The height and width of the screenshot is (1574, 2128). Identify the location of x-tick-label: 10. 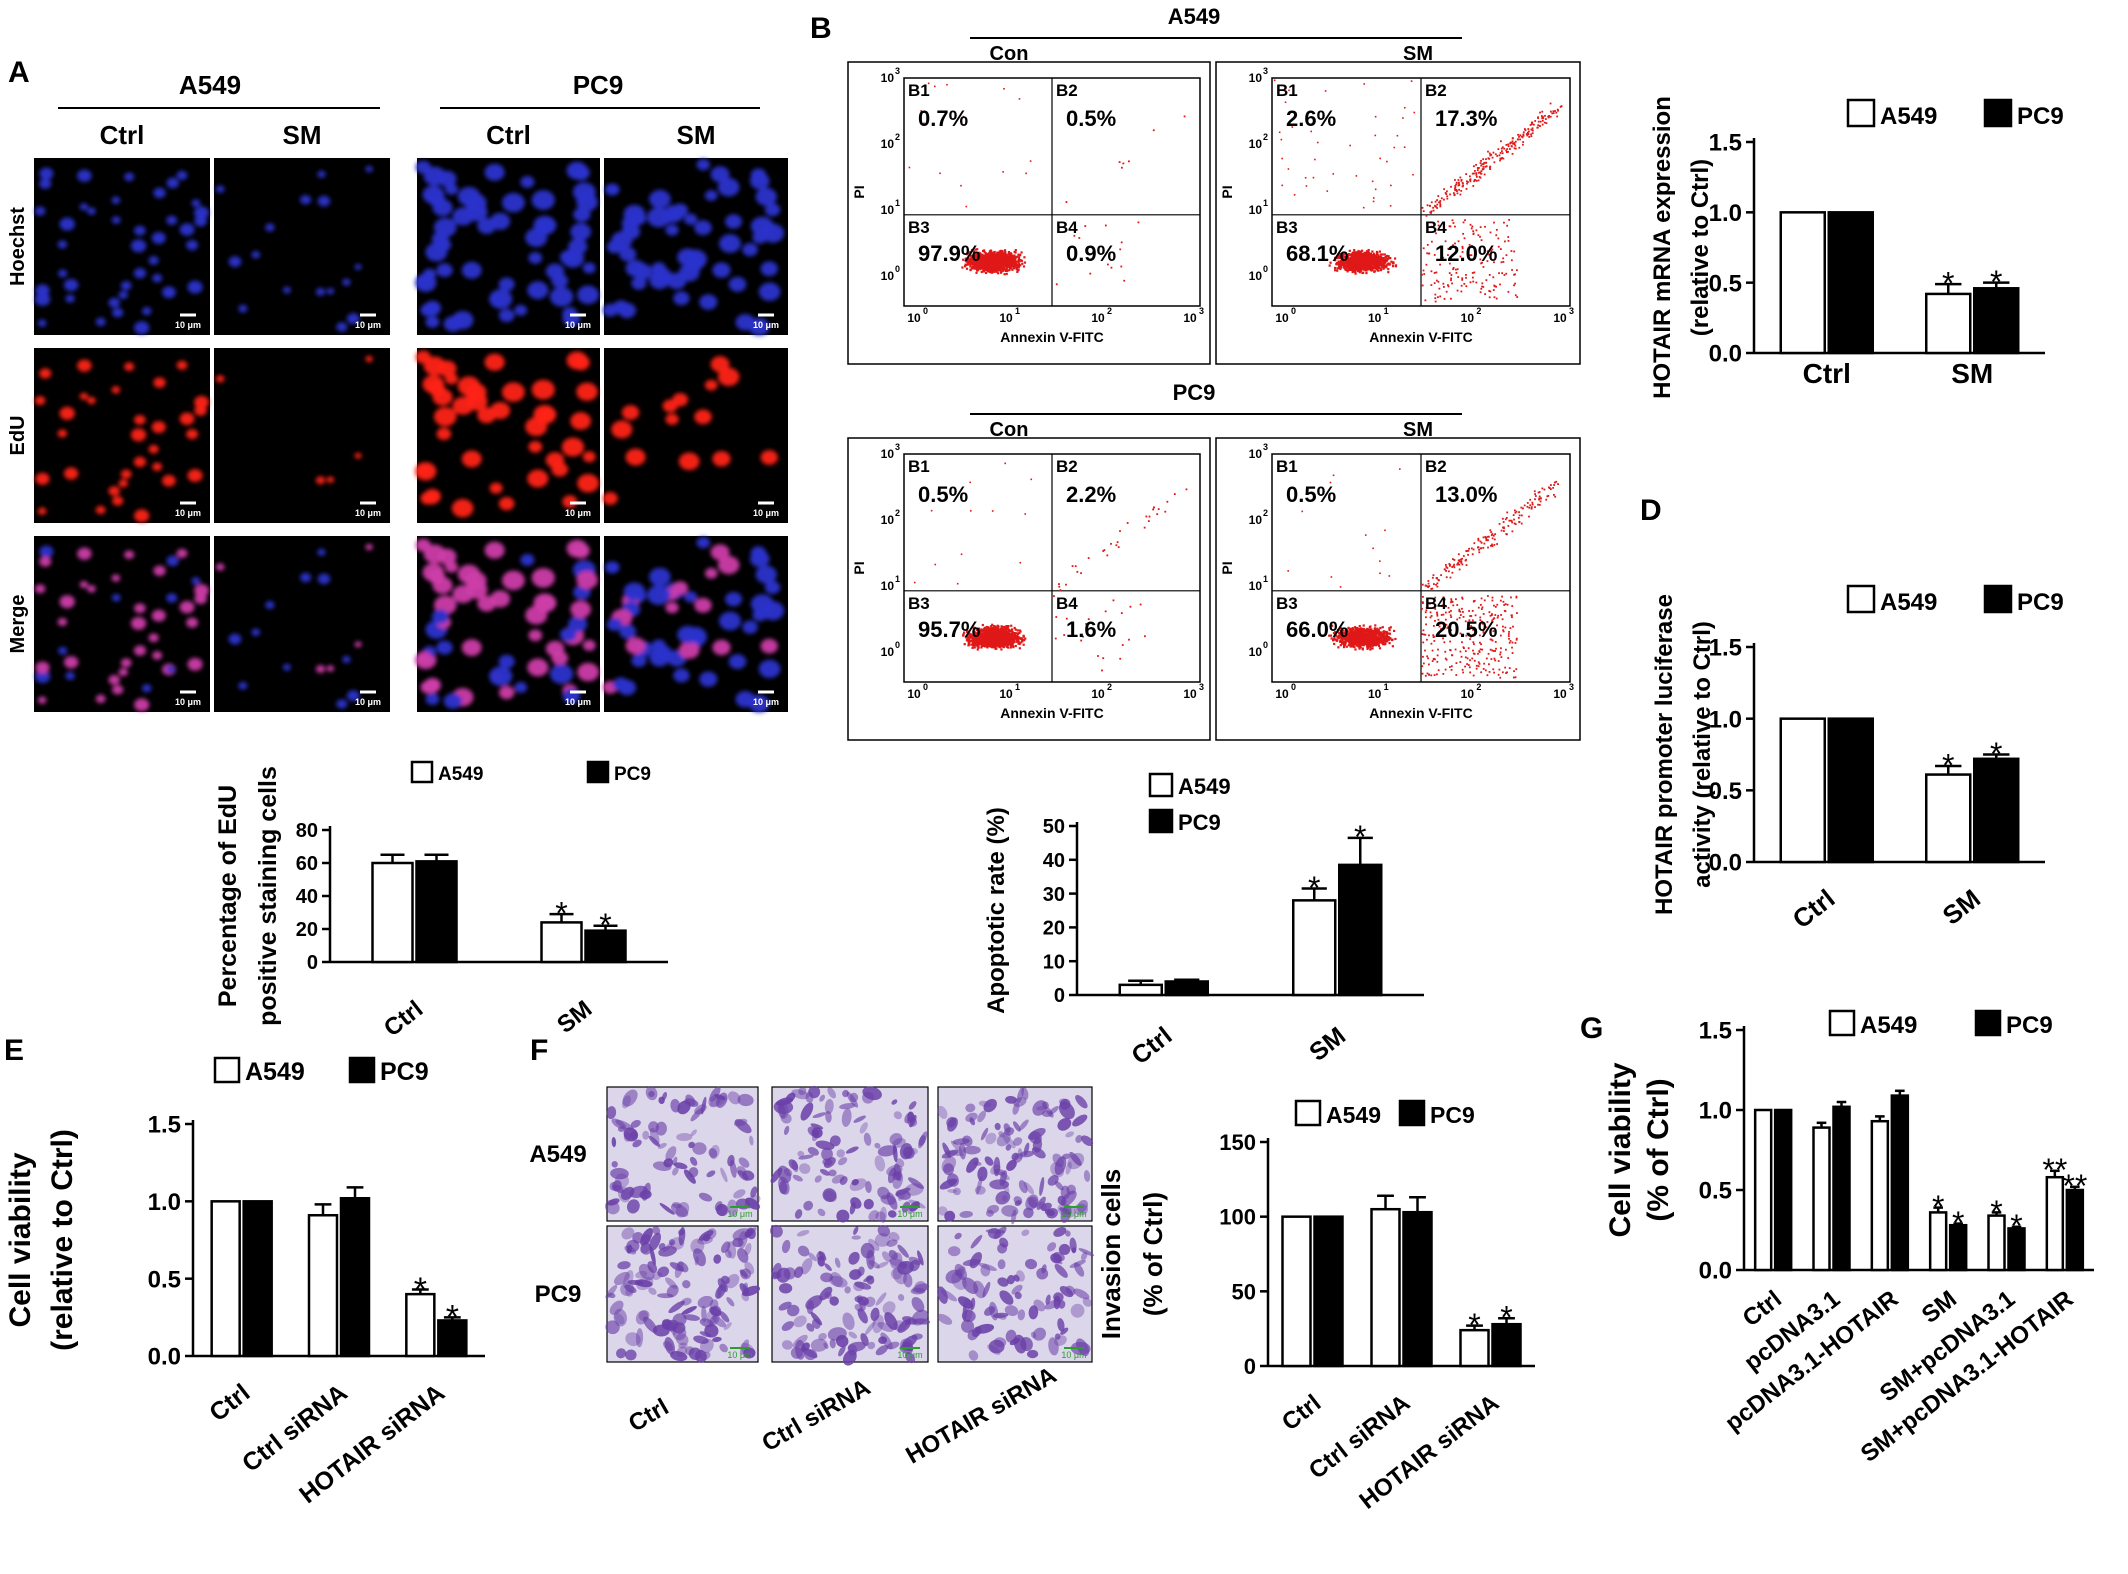
(1468, 318).